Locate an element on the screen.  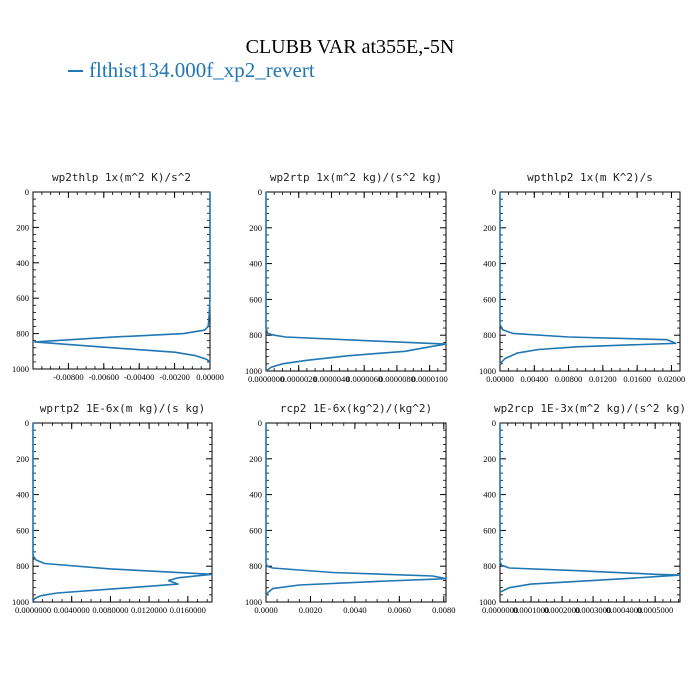
page-title: CLUBB VAR at355E,-5N is located at coordinates (350, 47).